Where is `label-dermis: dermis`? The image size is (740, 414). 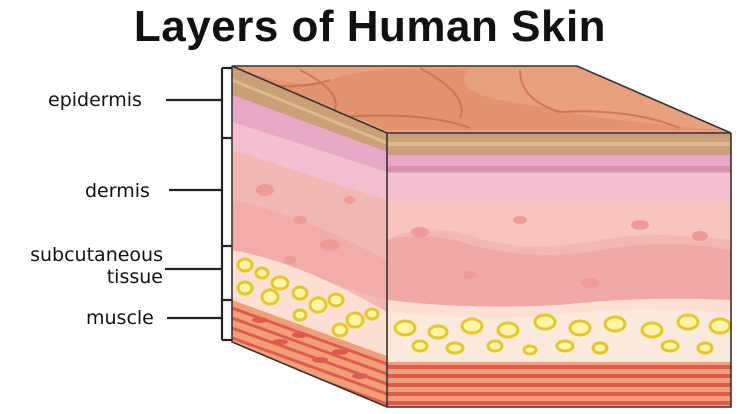 label-dermis: dermis is located at coordinates (117, 191).